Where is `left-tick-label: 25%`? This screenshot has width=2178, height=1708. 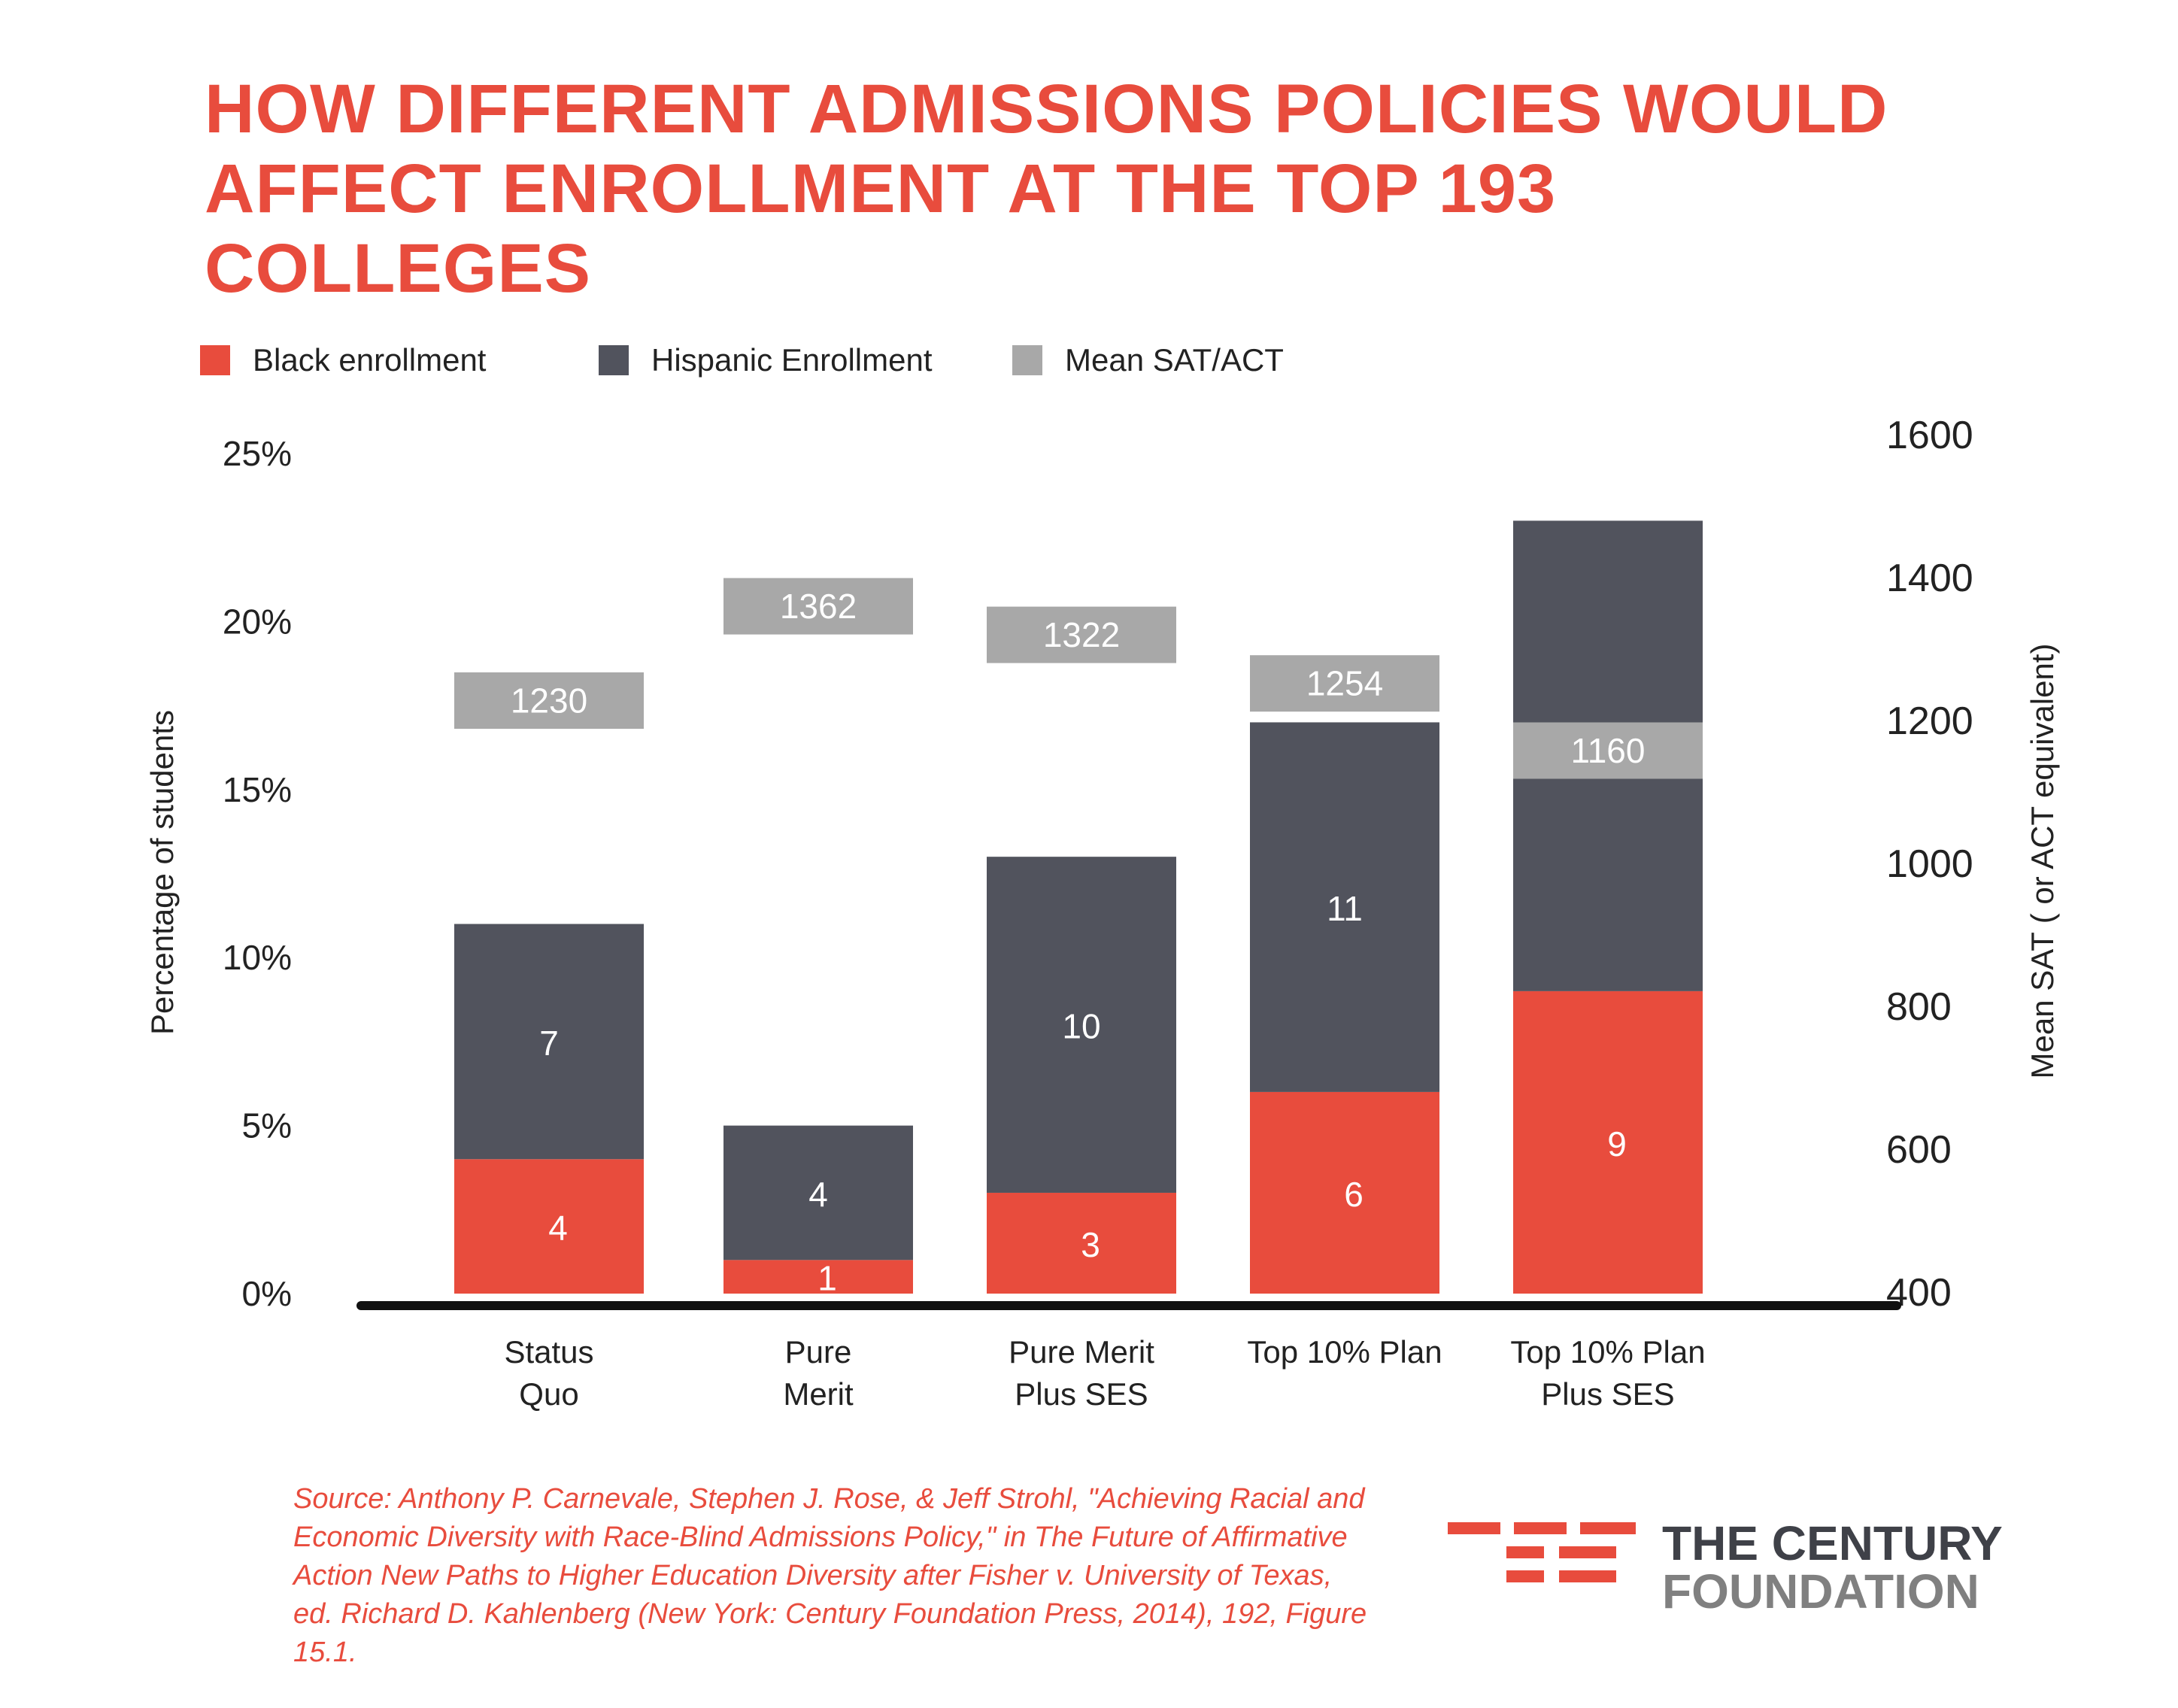
left-tick-label: 25% is located at coordinates (257, 453).